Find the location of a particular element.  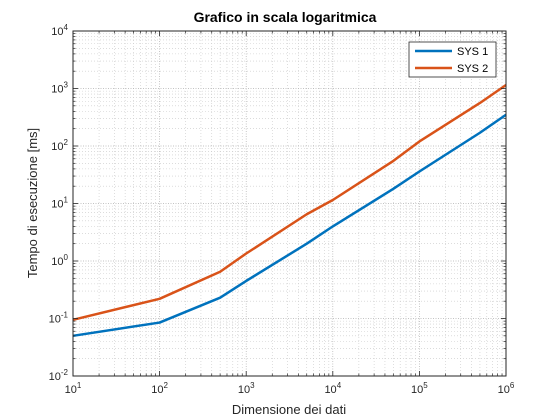

x-tick-label: 10² is located at coordinates (159, 388).